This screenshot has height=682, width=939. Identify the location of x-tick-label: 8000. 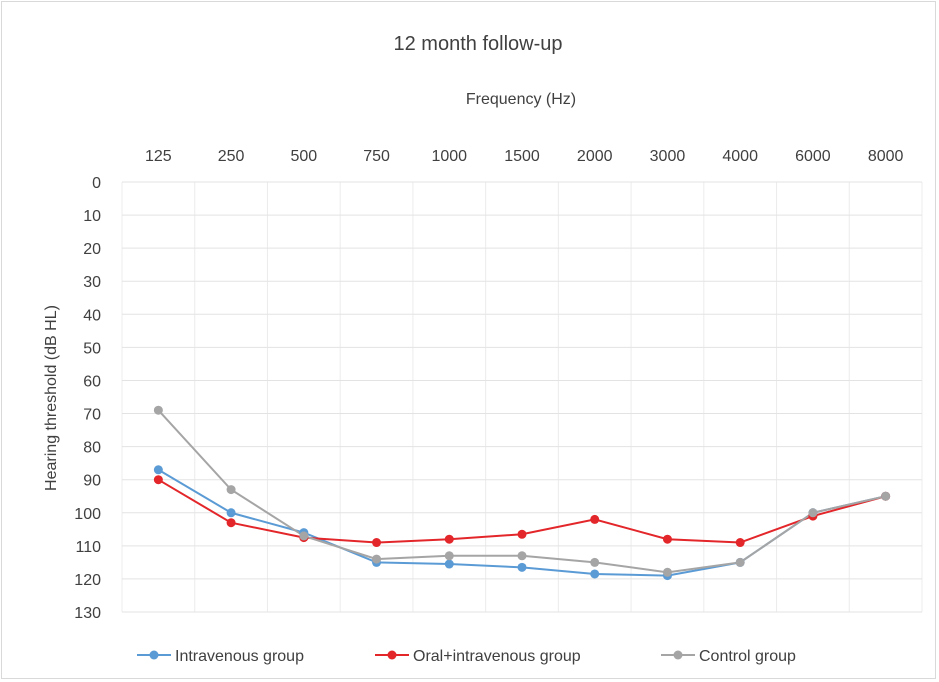
(886, 156).